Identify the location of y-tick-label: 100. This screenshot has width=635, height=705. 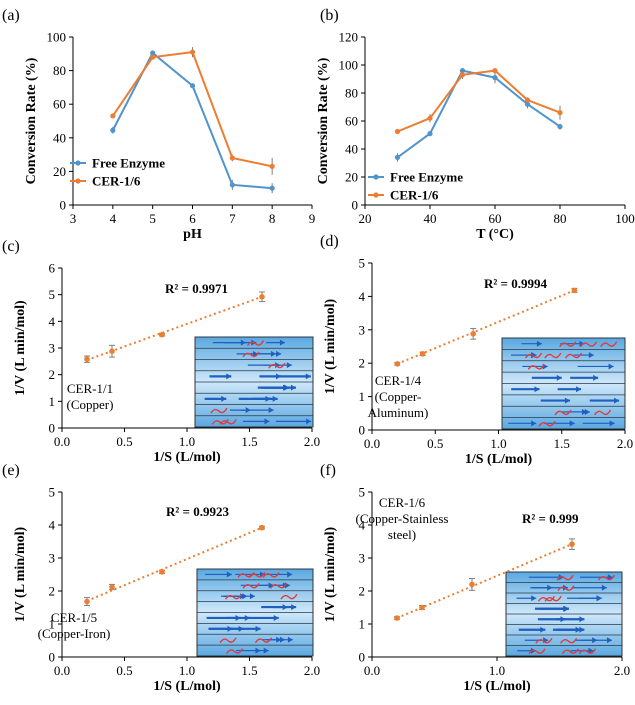
(57, 37).